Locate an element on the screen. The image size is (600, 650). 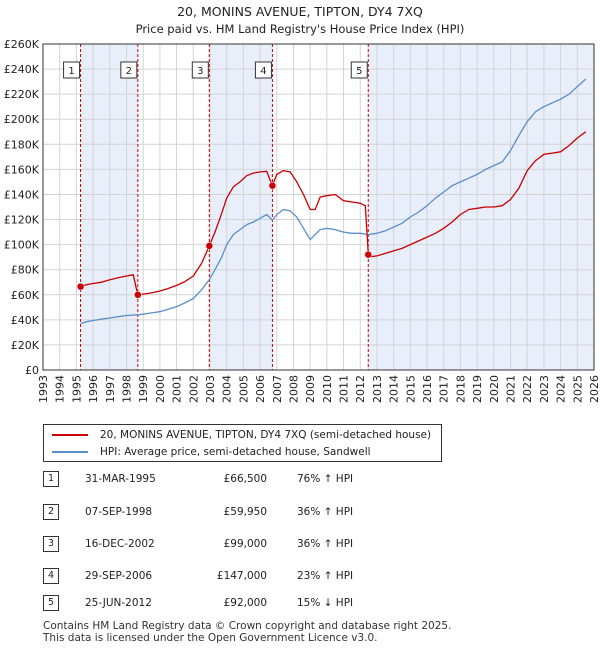
x-tick-label: 2024 is located at coordinates (561, 389).